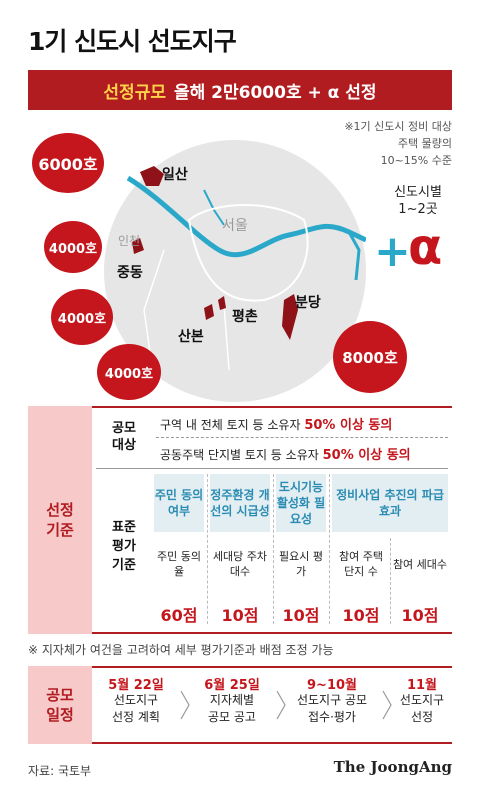 This screenshot has height=797, width=480. I want to click on step-text-line: 접수·평가, so click(332, 717).